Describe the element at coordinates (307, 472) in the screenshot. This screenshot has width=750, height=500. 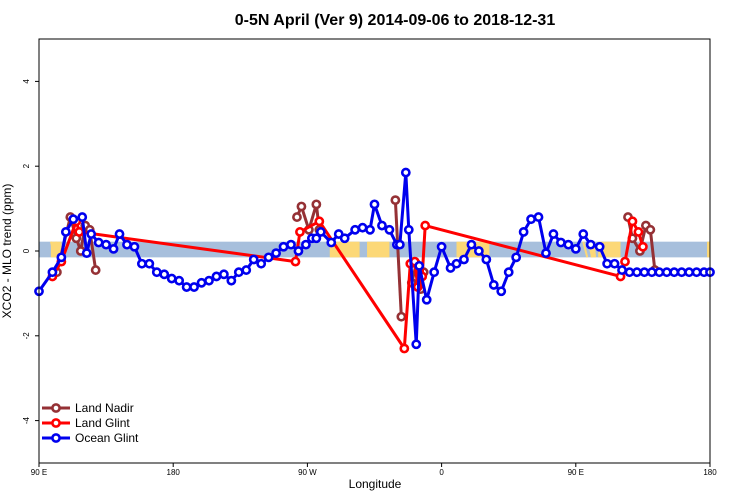
I see `x-tick-label: 90 W` at that location.